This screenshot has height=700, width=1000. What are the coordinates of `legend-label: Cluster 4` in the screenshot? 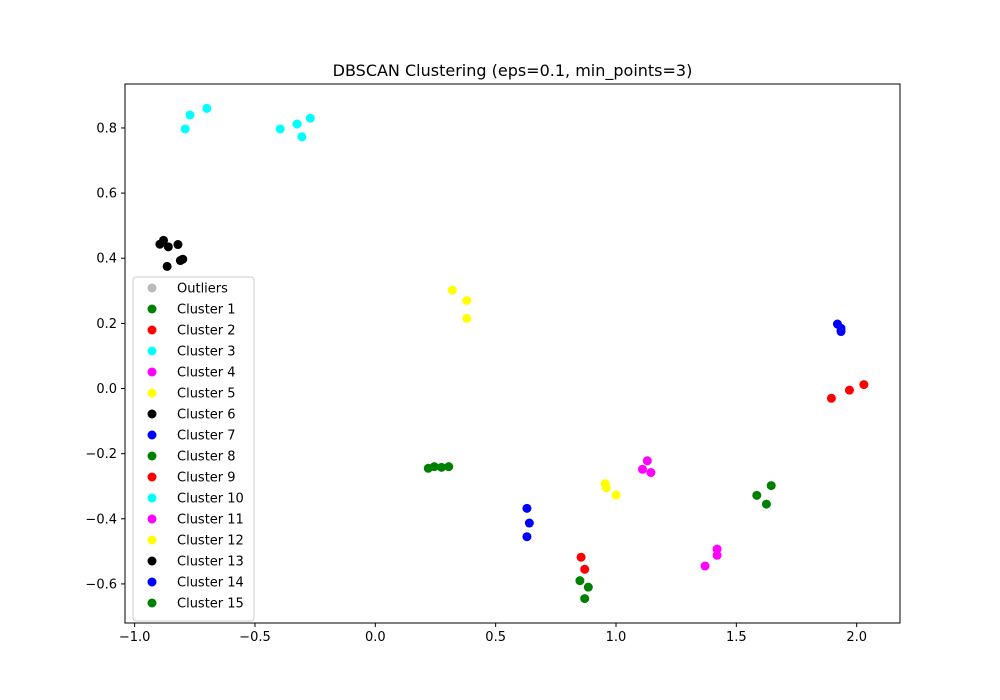 It's located at (206, 373).